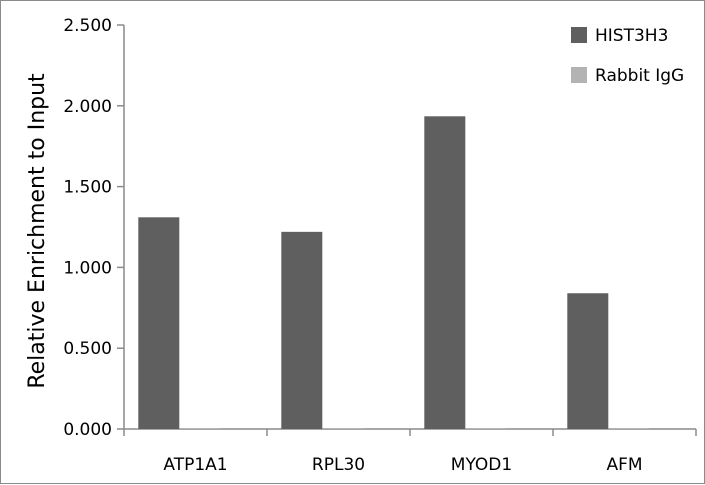 The height and width of the screenshot is (485, 705). Describe the element at coordinates (87, 430) in the screenshot. I see `y-tick-label: 0.000` at that location.